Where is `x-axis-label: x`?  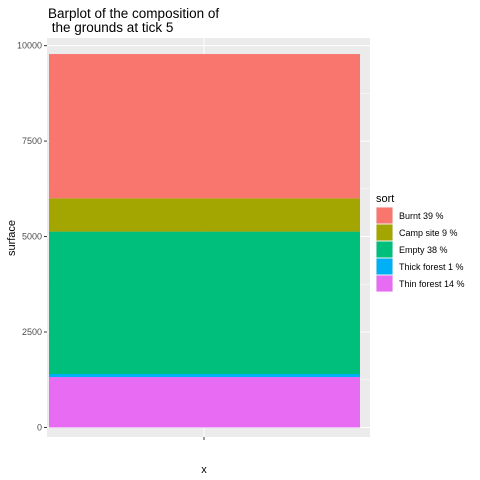 x-axis-label: x is located at coordinates (204, 470).